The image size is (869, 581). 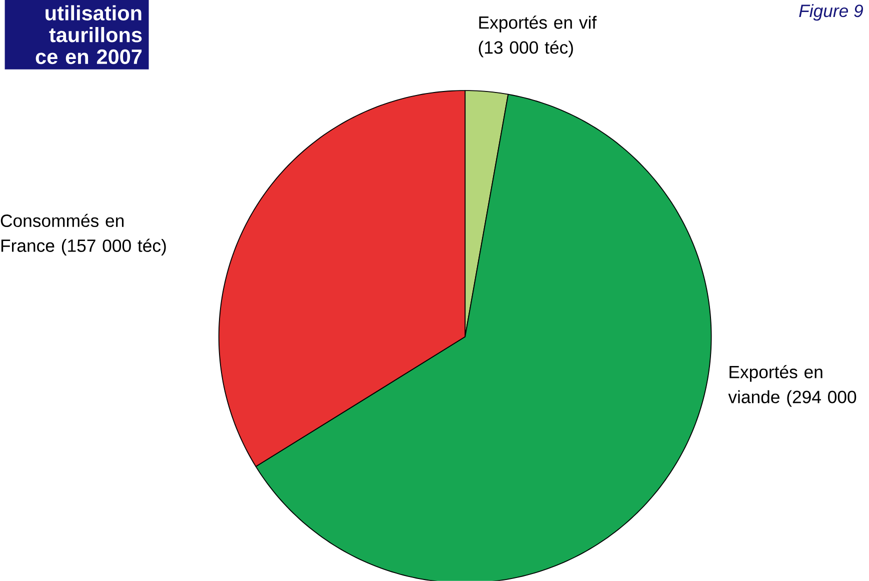 What do you see at coordinates (89, 34) in the screenshot?
I see `chart-title: utilisation taurillons ce en 2007` at bounding box center [89, 34].